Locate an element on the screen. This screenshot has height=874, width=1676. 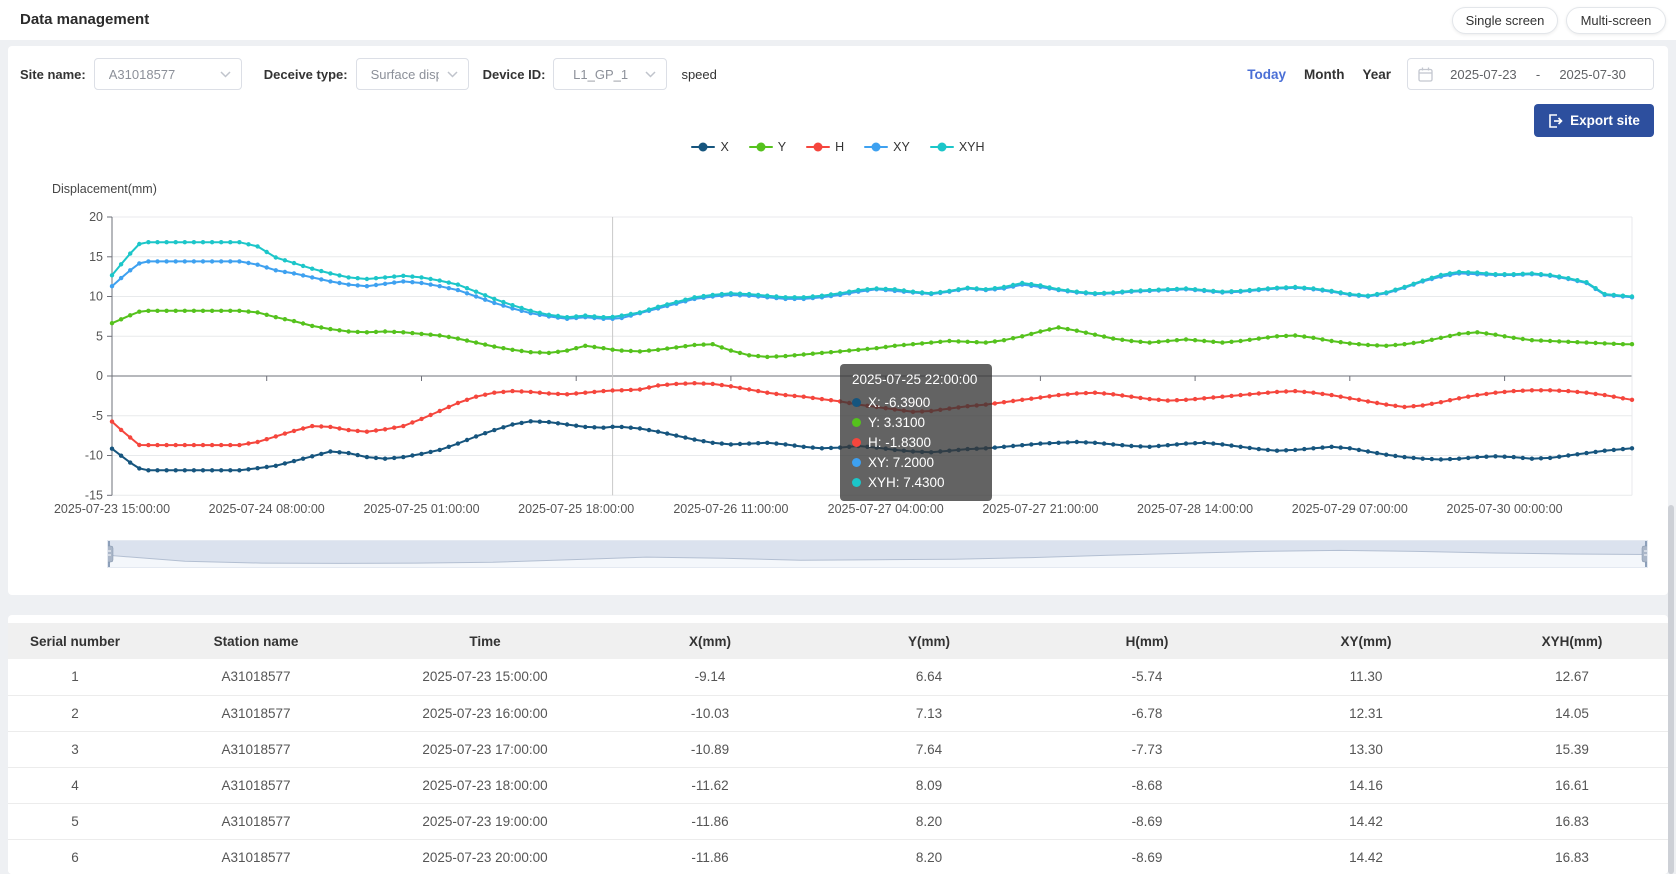
table-cell: -10.03 is located at coordinates (710, 713).